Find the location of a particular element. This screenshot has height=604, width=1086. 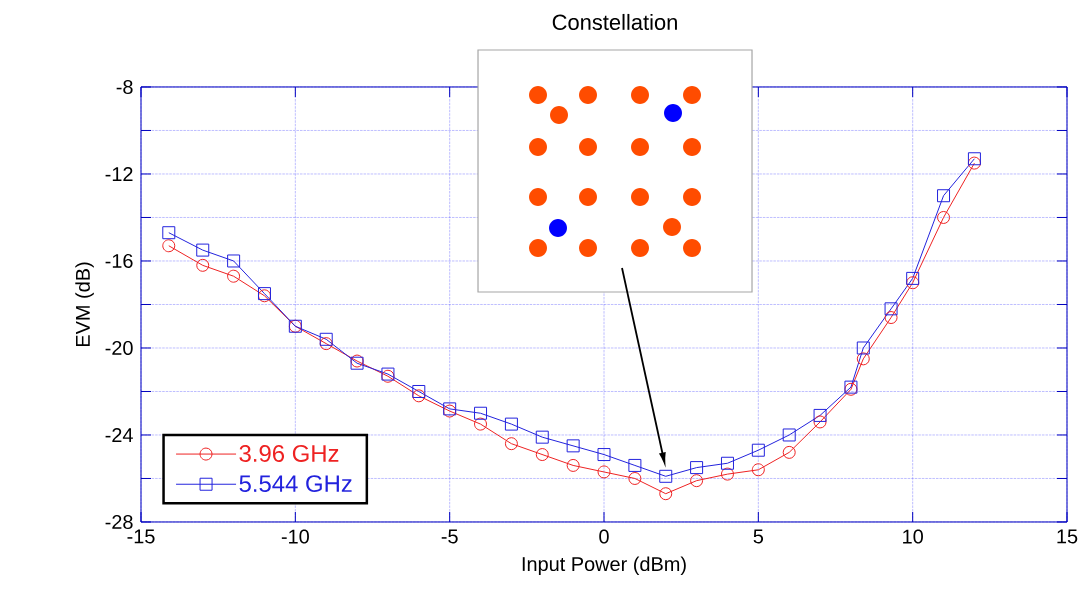

legend-label: 5.544 GHz is located at coordinates (295, 484).